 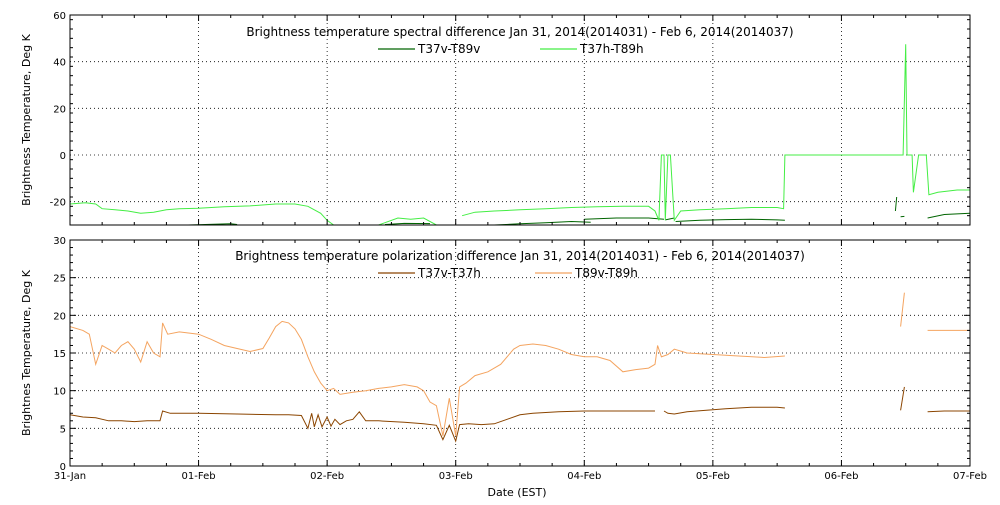 I want to click on legend-label: T37h-T89h, so click(x=611, y=49).